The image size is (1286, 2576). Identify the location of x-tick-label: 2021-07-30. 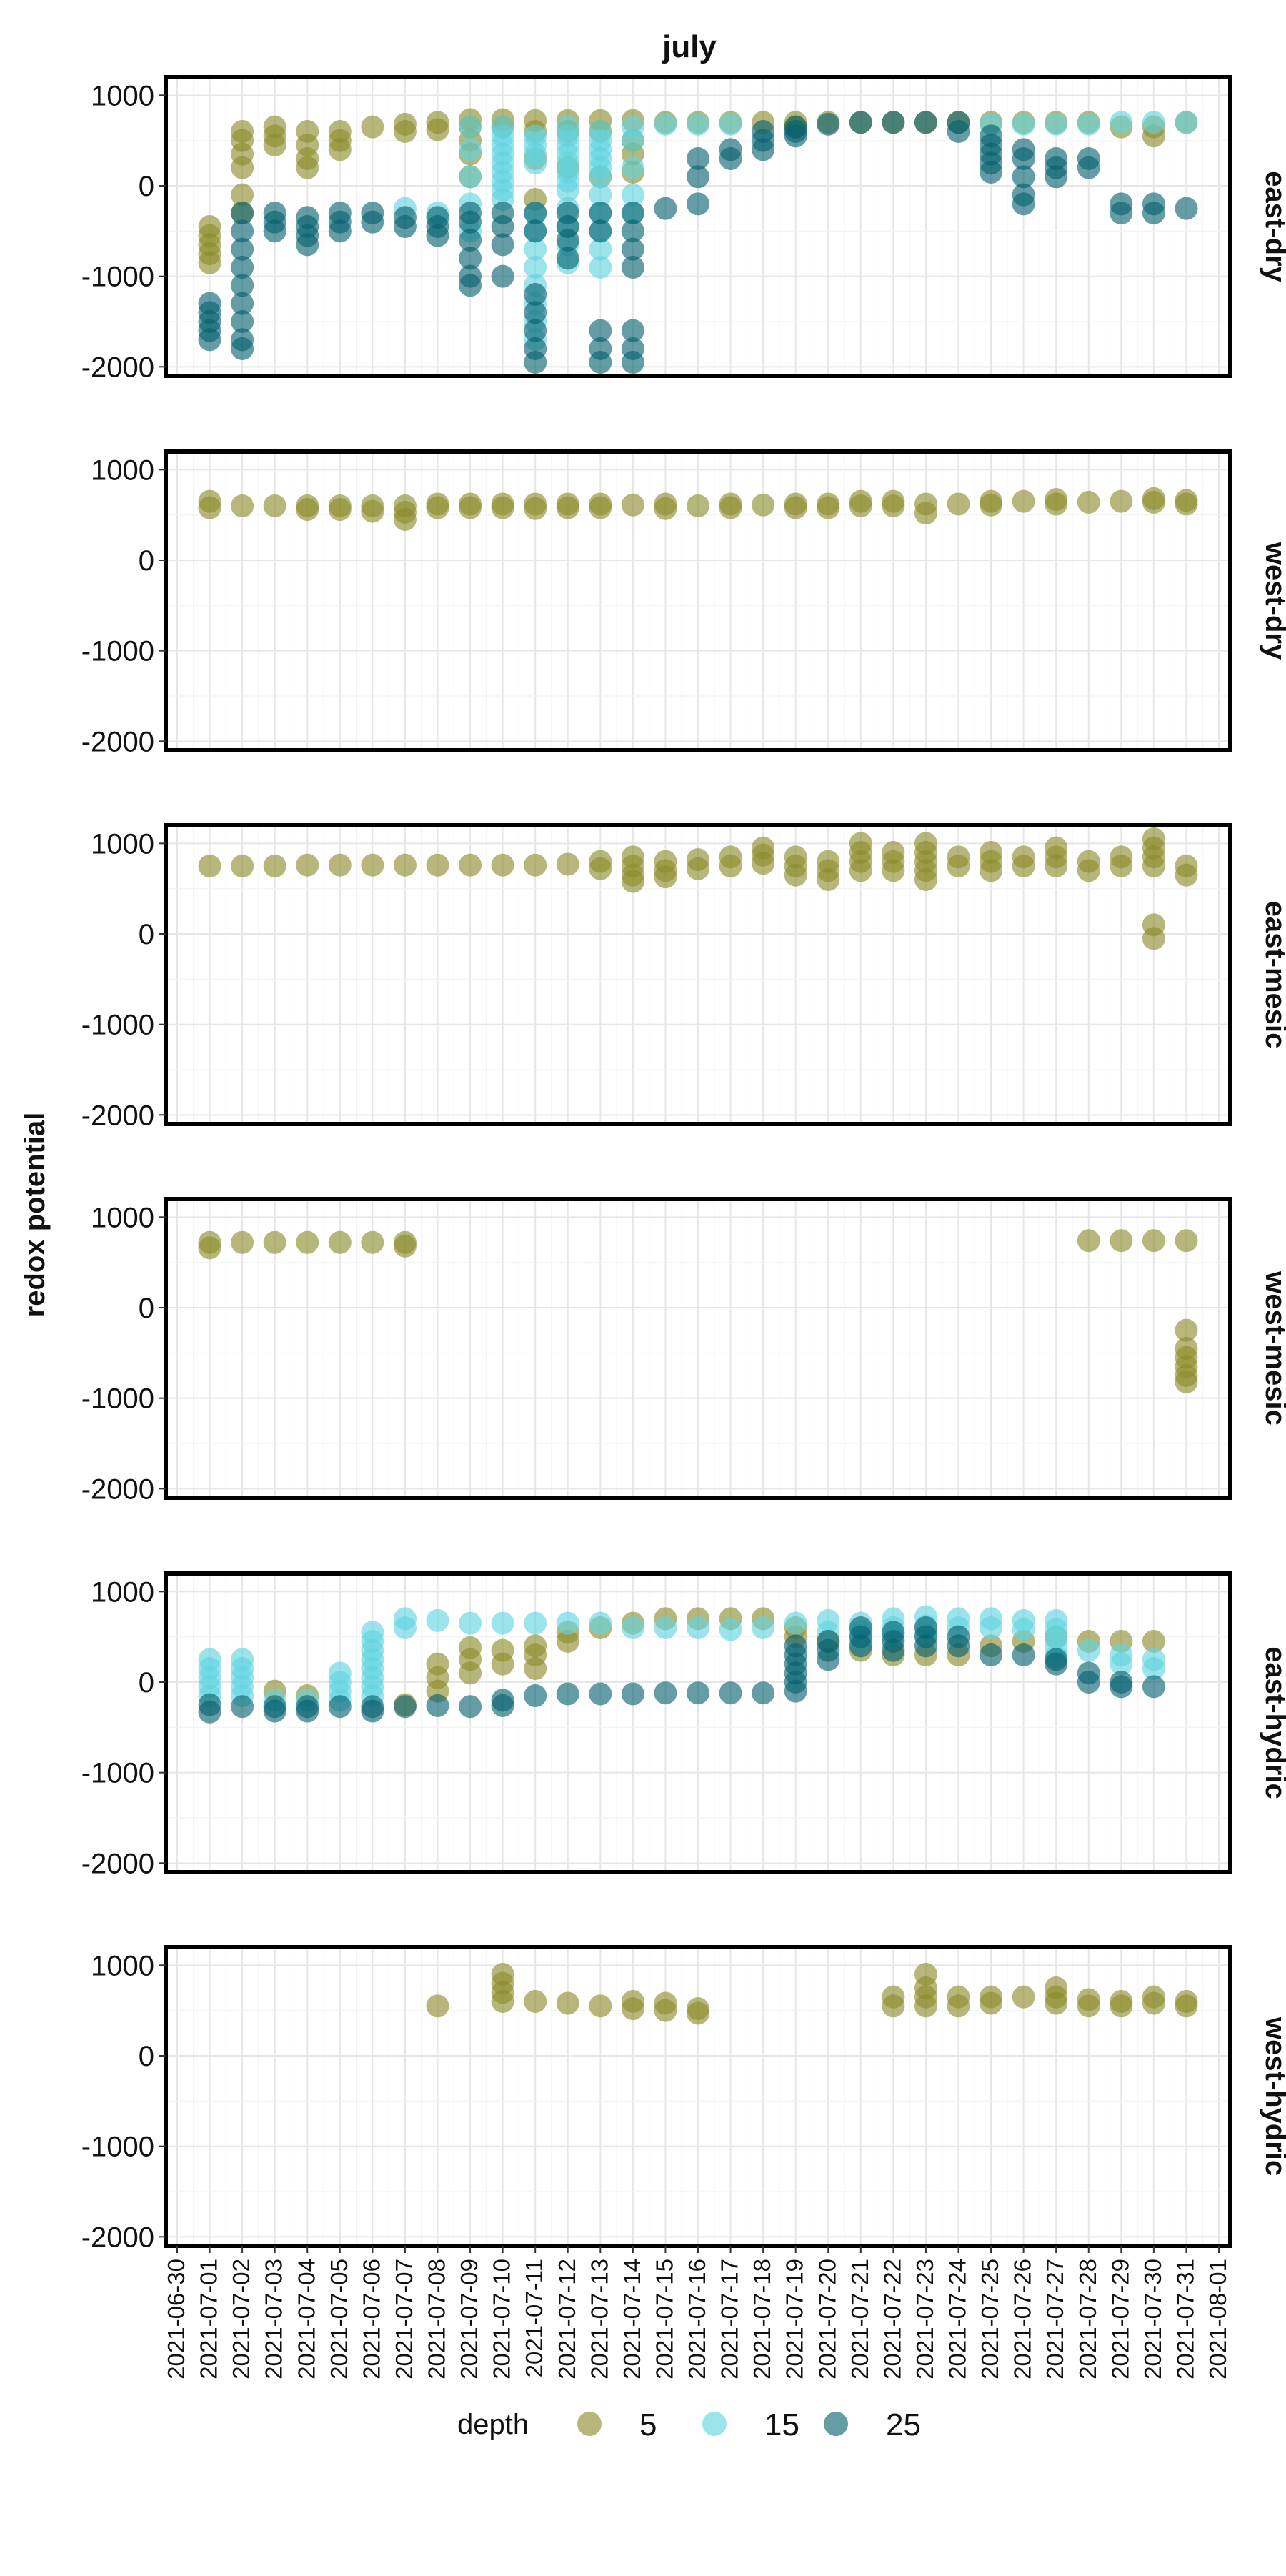
(1153, 2319).